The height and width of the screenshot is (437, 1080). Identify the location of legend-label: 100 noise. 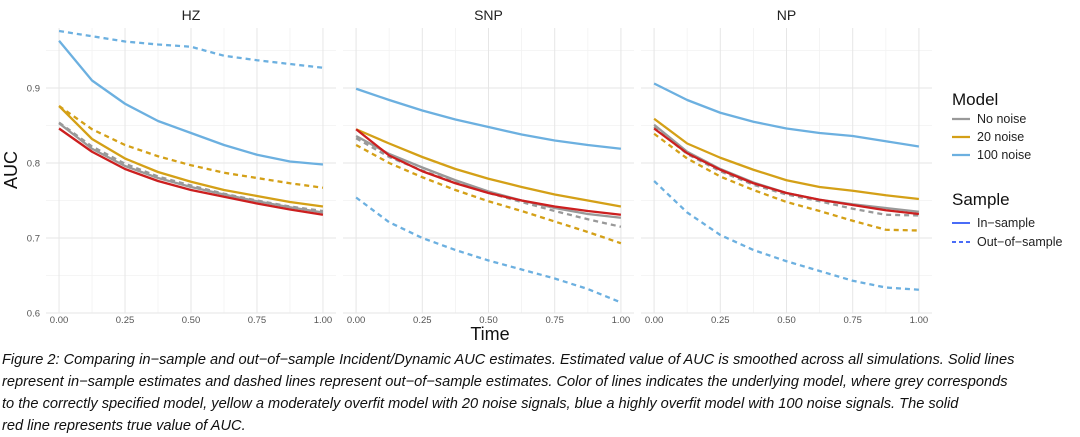
(1004, 155).